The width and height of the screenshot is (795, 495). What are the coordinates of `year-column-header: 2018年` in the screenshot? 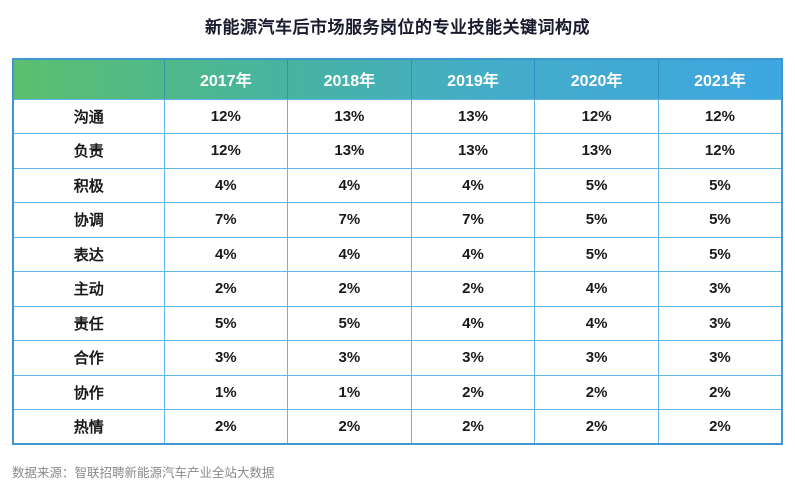 It's located at (349, 79).